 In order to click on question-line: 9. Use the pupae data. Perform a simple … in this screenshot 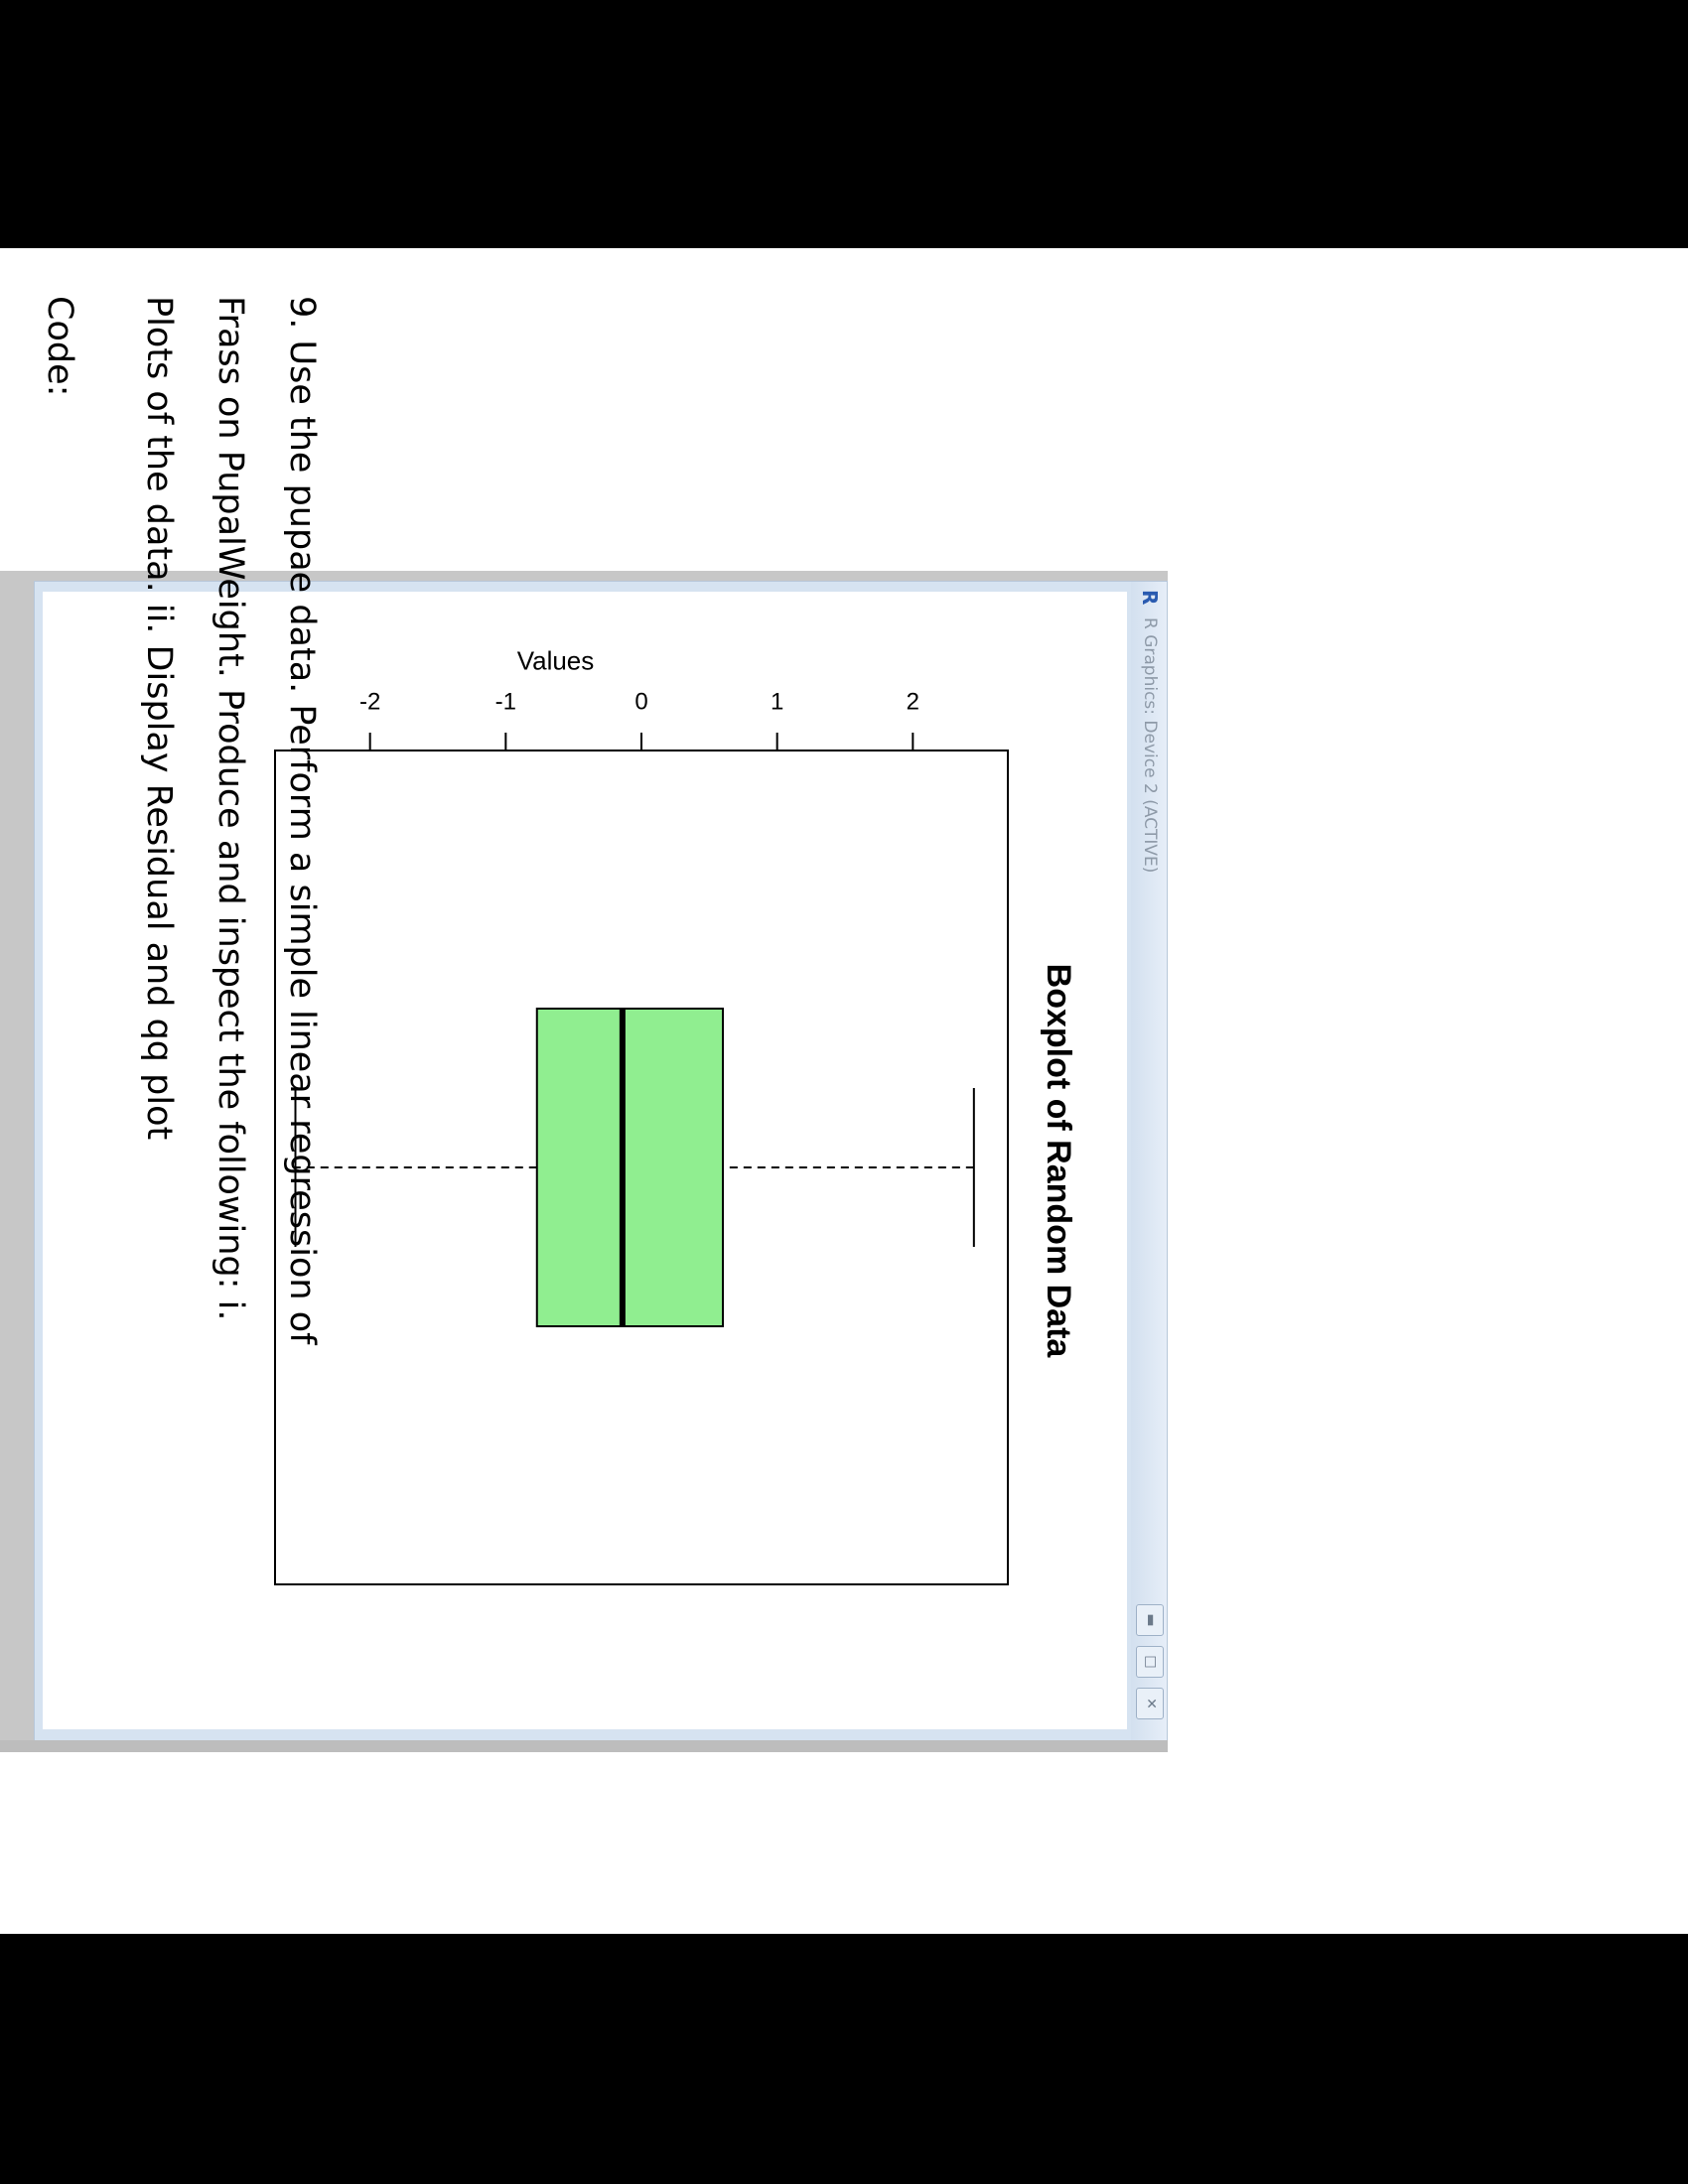, I will do `click(302, 820)`.